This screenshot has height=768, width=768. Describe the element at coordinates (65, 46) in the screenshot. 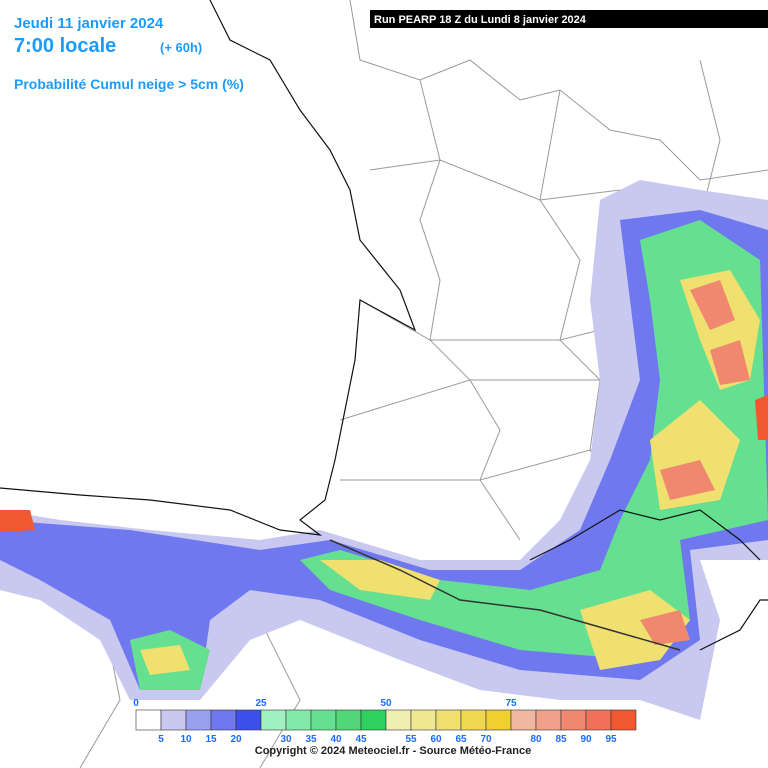

I see `time: 7:00 locale` at that location.